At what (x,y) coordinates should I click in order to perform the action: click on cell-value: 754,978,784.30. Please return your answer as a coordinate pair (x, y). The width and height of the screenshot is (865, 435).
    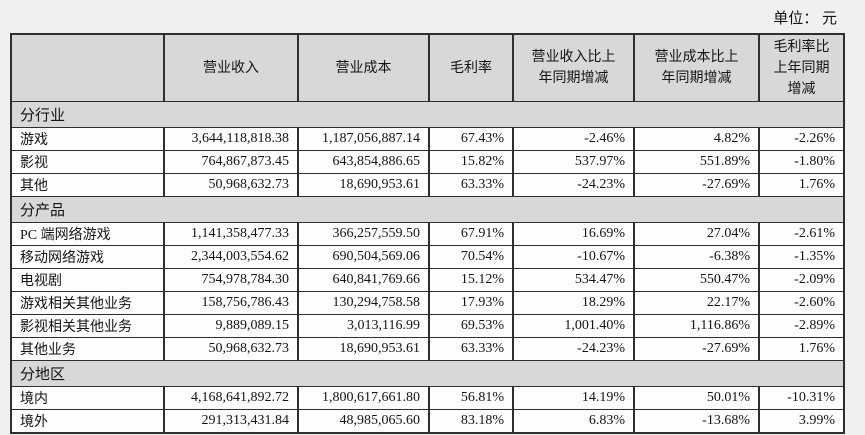
    Looking at the image, I should click on (231, 280).